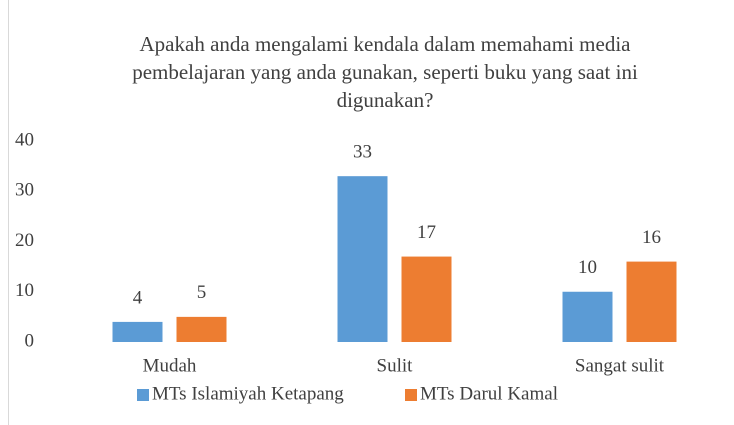 Image resolution: width=734 pixels, height=425 pixels. Describe the element at coordinates (8, 212) in the screenshot. I see `chart-border` at that location.